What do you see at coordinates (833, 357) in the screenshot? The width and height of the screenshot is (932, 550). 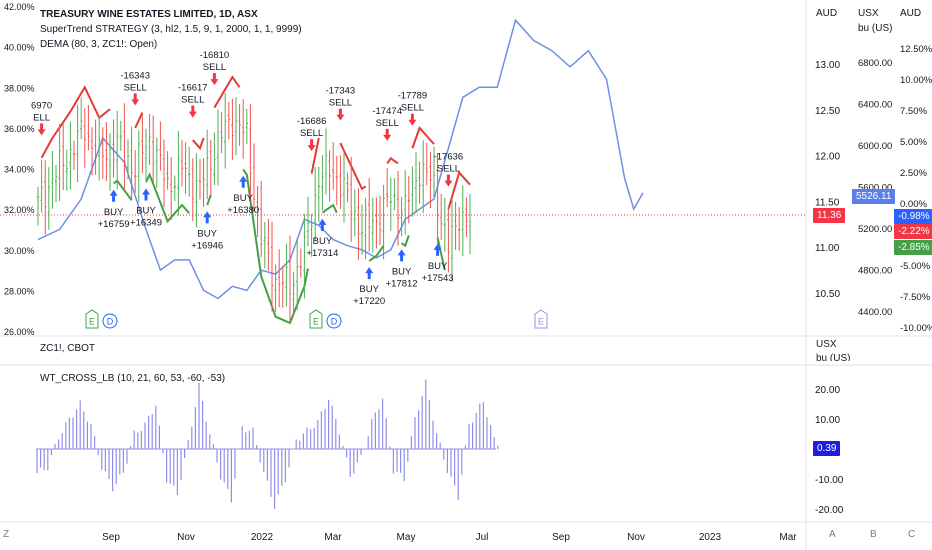 I see `axis-header-bu-us-lower: bu (US)` at bounding box center [833, 357].